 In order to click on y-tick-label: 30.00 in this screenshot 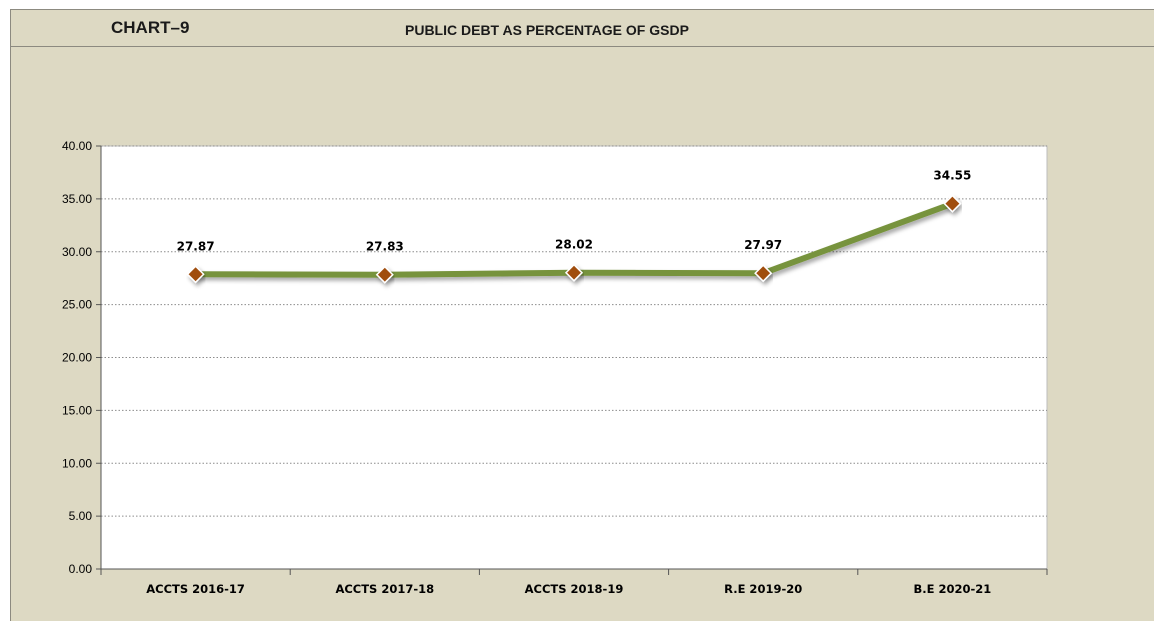, I will do `click(77, 252)`.